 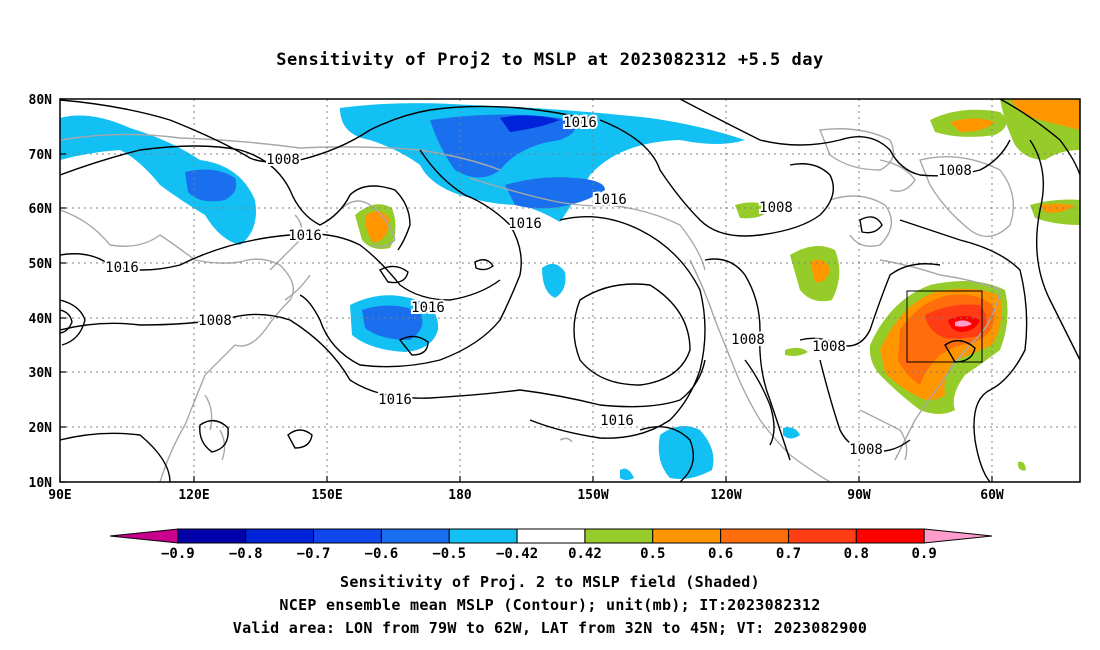 I want to click on colorbar-tick-label: 0.8, so click(x=856, y=554).